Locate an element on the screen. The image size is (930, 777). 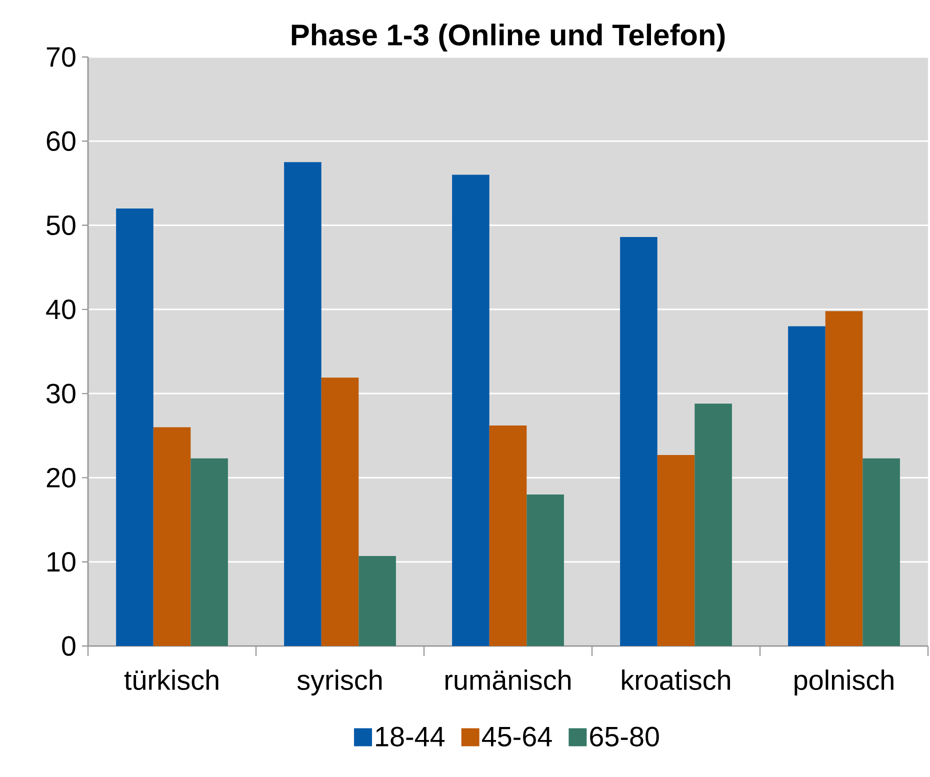
legend-label: 45-64 is located at coordinates (517, 736).